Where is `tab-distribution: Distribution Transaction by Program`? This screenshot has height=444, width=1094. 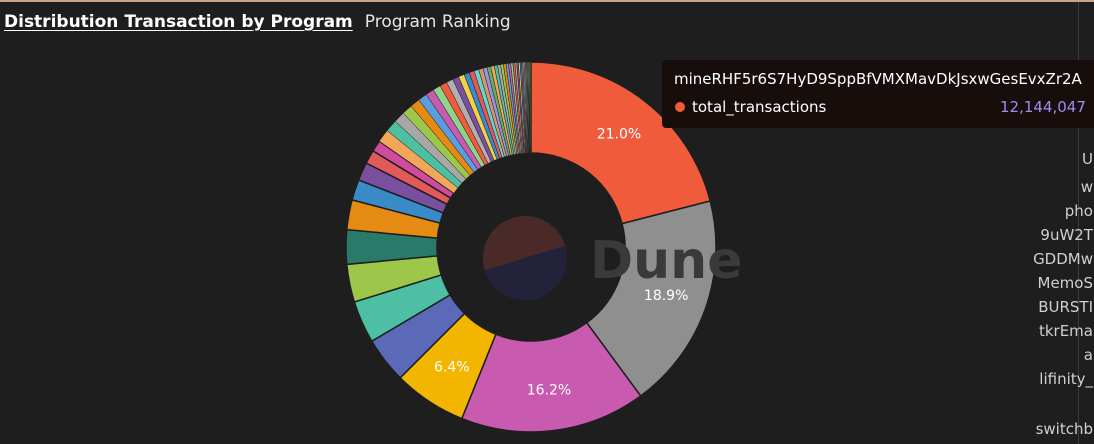
tab-distribution: Distribution Transaction by Program is located at coordinates (178, 22).